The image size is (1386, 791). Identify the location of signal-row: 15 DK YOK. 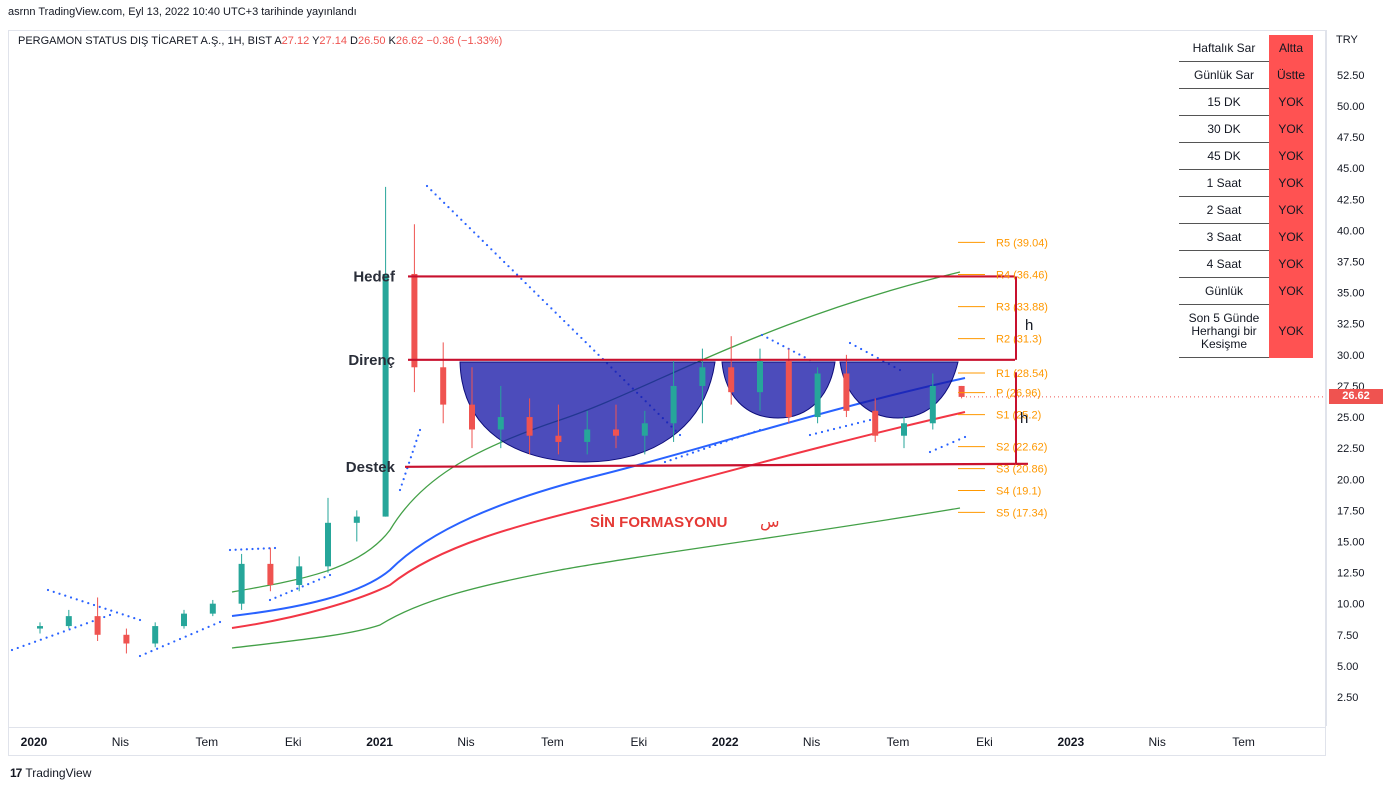
(1246, 102).